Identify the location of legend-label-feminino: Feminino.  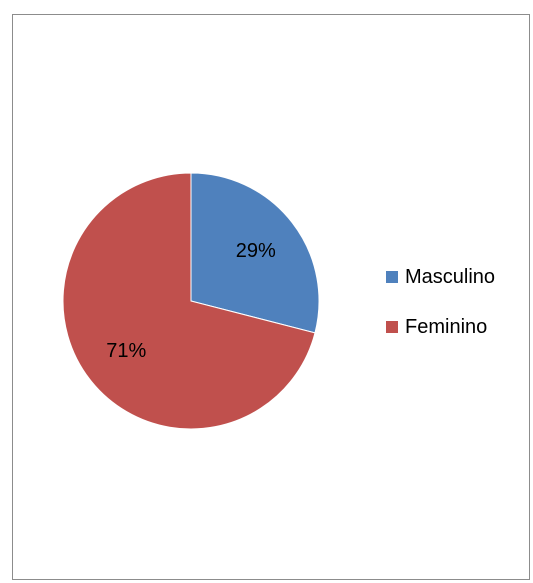
(446, 327).